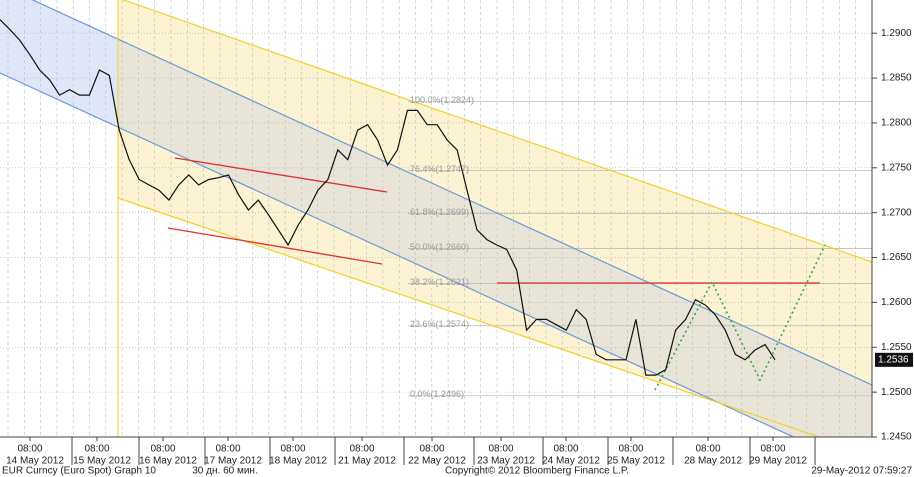 The image size is (914, 477). What do you see at coordinates (896, 257) in the screenshot?
I see `y-tick-label: 1.2650` at bounding box center [896, 257].